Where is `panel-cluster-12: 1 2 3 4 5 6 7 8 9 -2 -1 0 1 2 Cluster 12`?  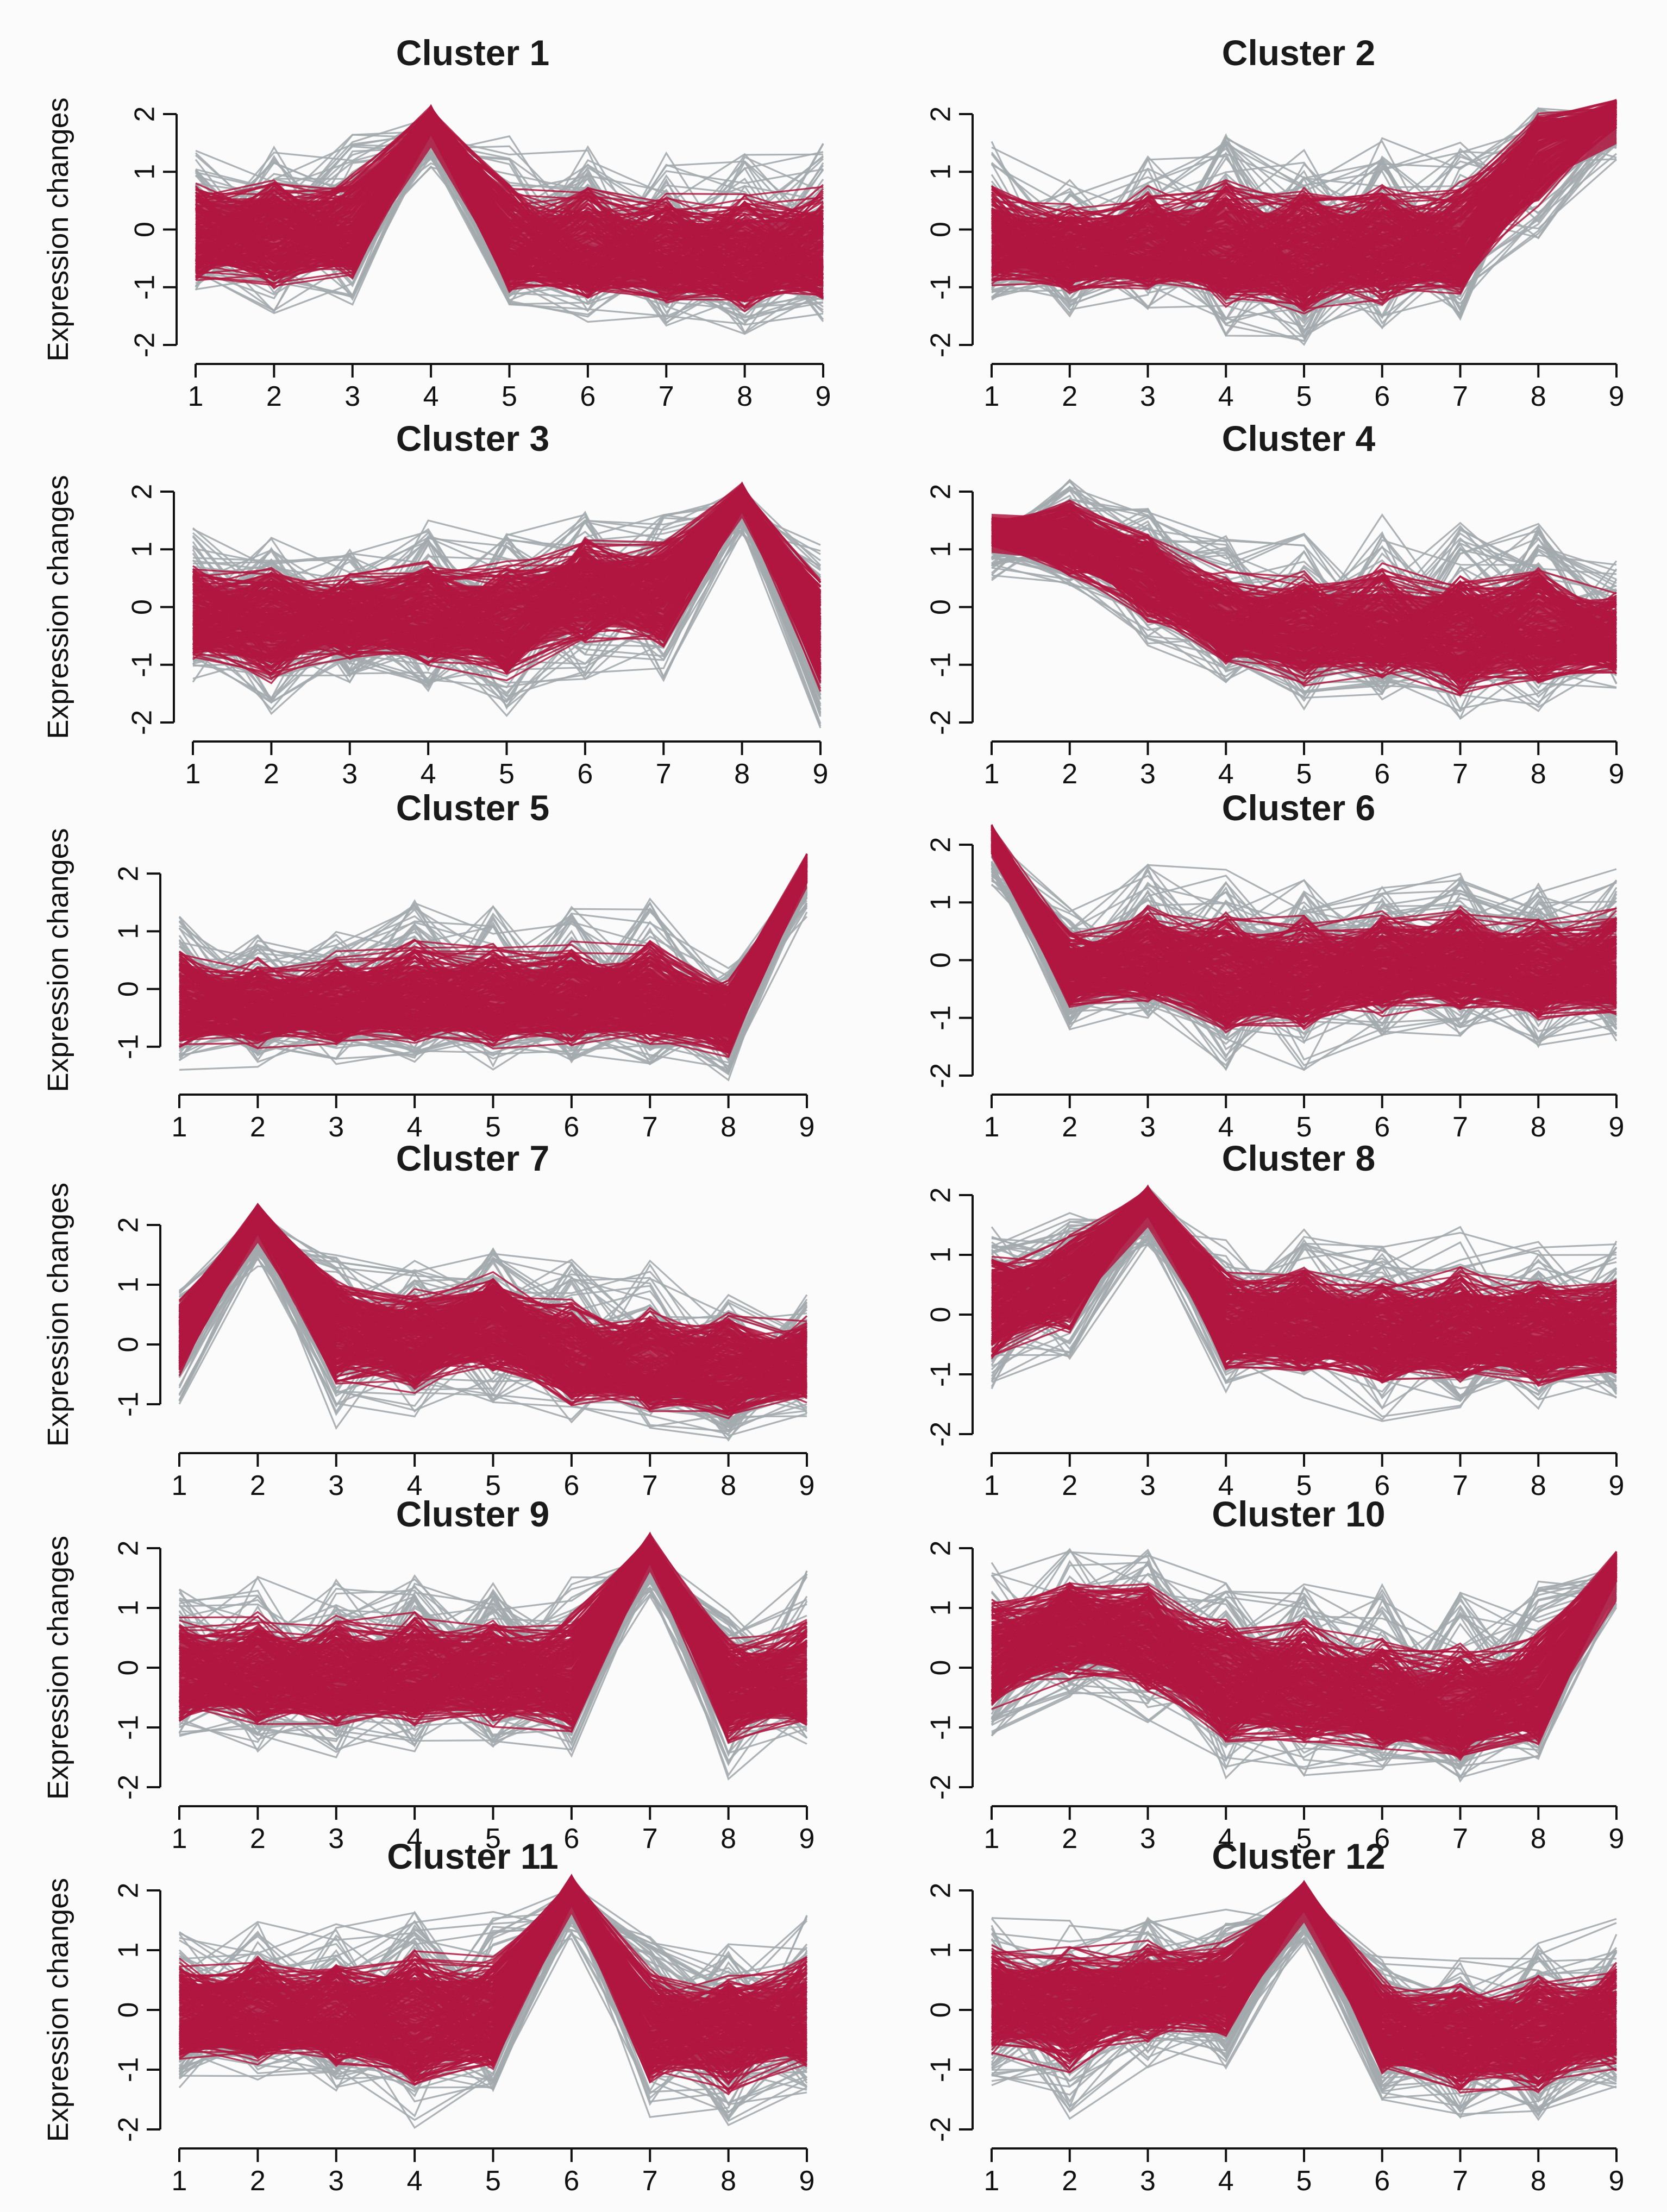 panel-cluster-12: 1 2 3 4 5 6 7 8 9 -2 -1 0 1 2 Cluster 12 is located at coordinates (1275, 2016).